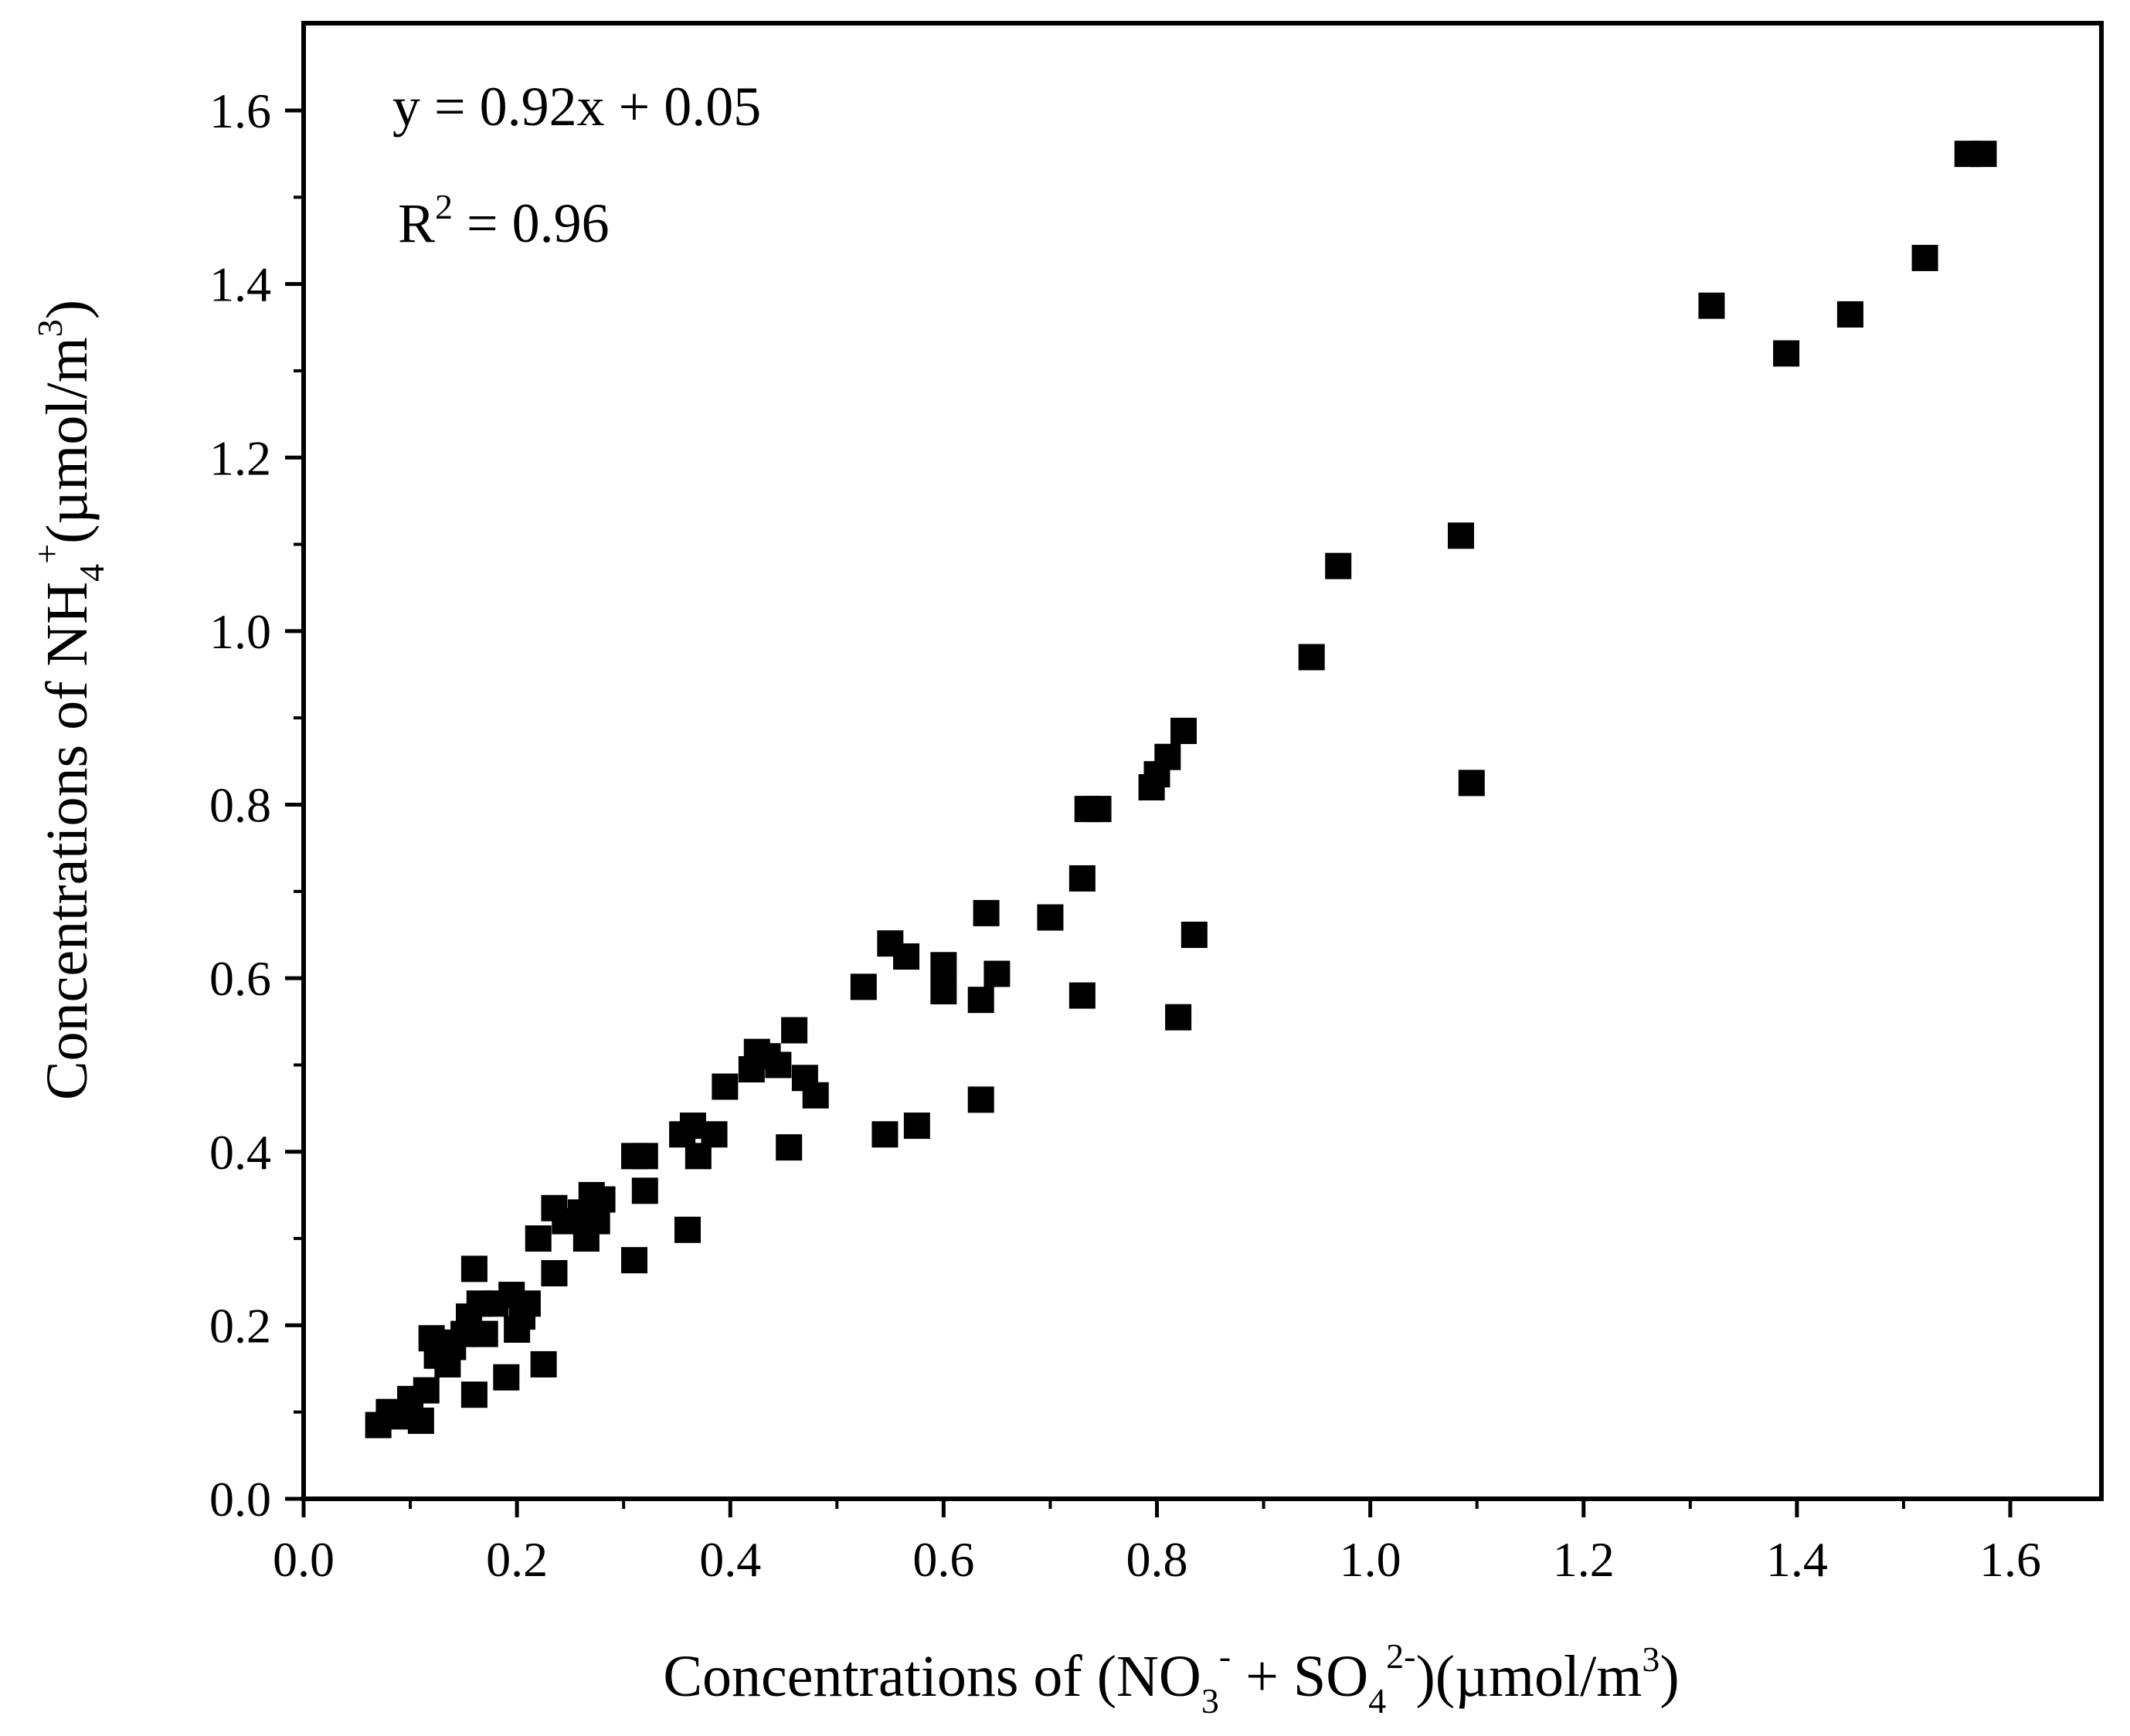 This screenshot has width=2130, height=1736. I want to click on regression-equation: y = 0.92x + 0.05, so click(576, 107).